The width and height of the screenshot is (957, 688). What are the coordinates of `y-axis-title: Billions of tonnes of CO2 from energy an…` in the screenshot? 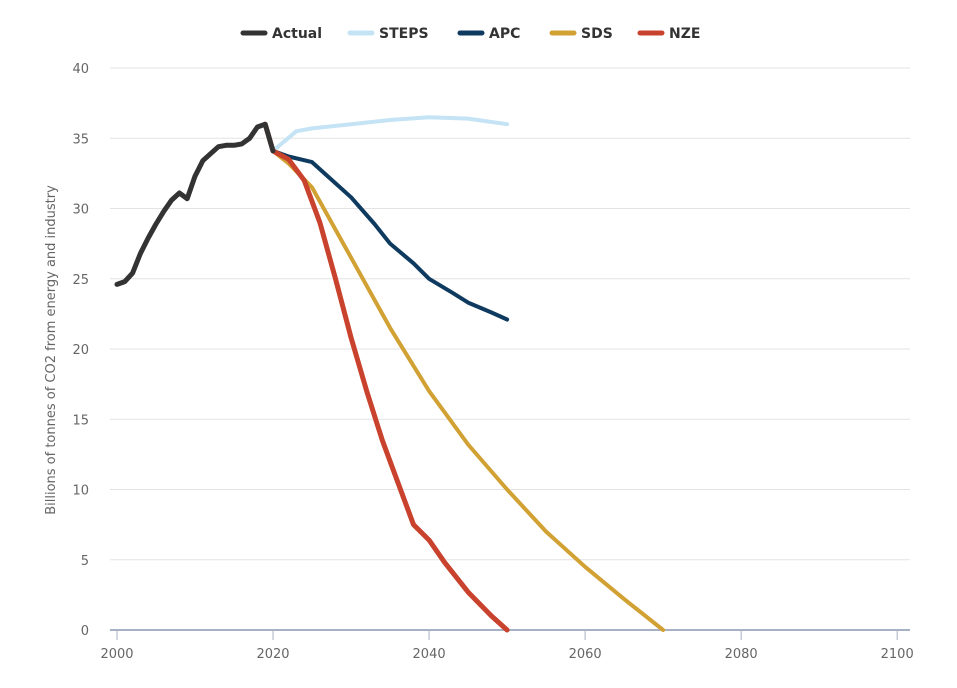 It's located at (51, 350).